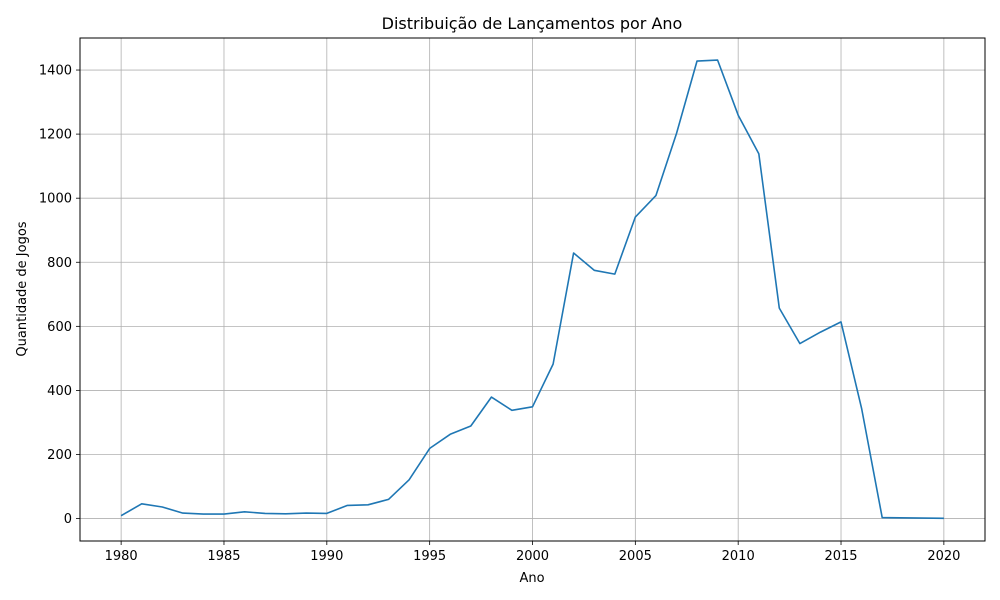 The height and width of the screenshot is (600, 1000). What do you see at coordinates (635, 556) in the screenshot?
I see `x-tick-label: 2005` at bounding box center [635, 556].